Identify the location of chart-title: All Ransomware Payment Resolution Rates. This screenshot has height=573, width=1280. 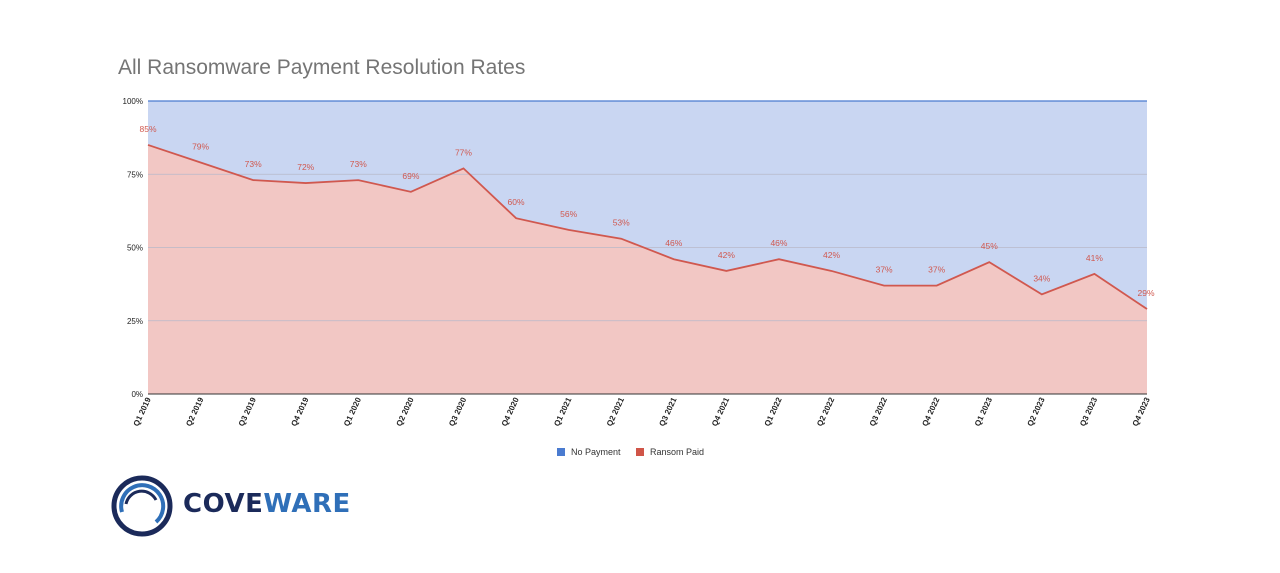
(322, 67).